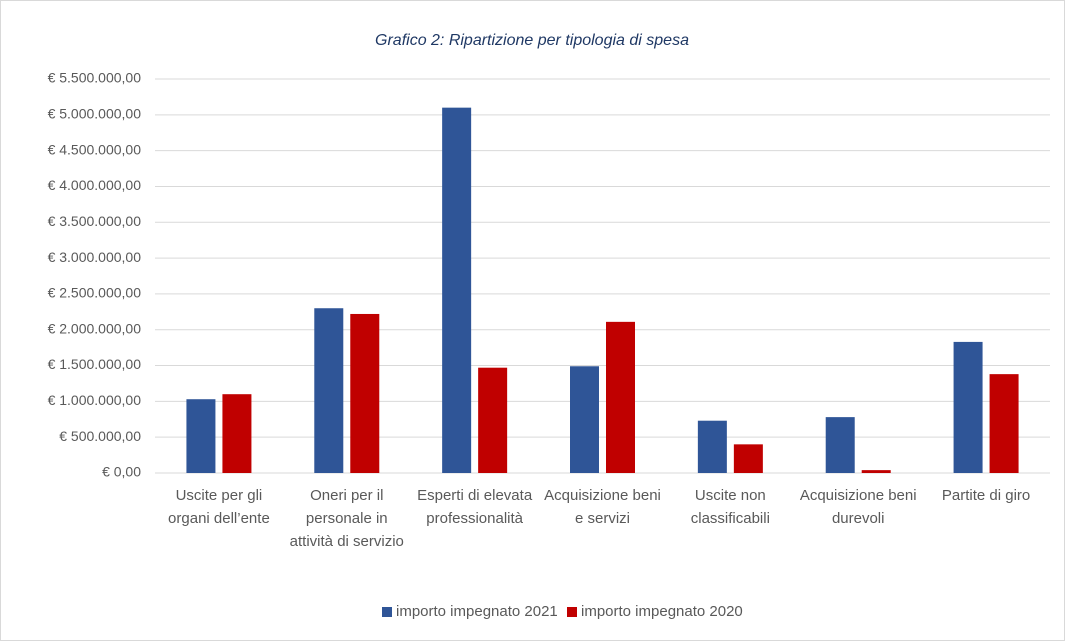  What do you see at coordinates (95, 364) in the screenshot?
I see `y-tick-label: € 1.500.000,00` at bounding box center [95, 364].